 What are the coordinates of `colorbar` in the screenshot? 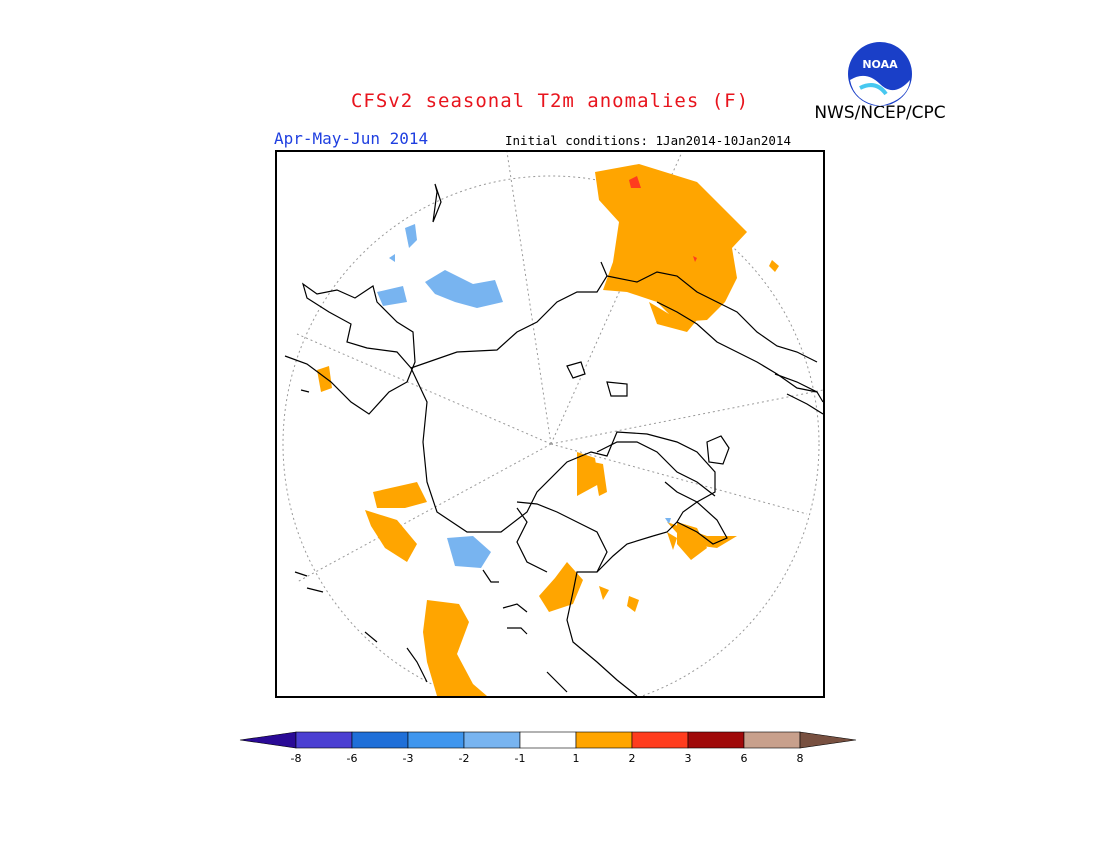 It's located at (548, 740).